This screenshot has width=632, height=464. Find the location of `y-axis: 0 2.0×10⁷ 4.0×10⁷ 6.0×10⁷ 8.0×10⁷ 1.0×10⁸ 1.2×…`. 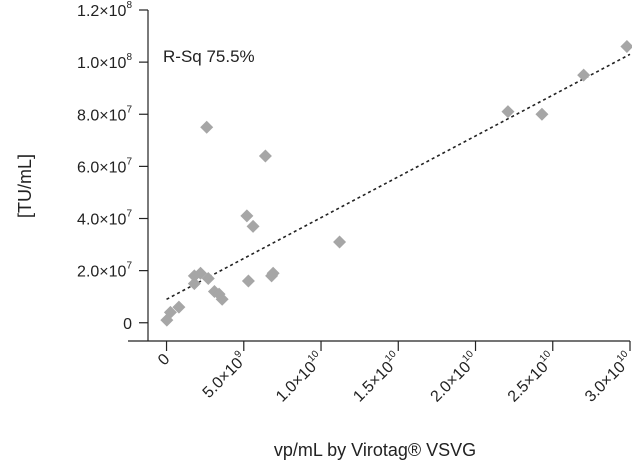

y-axis: 0 2.0×10⁷ 4.0×10⁷ 6.0×10⁷ 8.0×10⁷ 1.0×10⁸ 1.2×… is located at coordinates (113, 170).